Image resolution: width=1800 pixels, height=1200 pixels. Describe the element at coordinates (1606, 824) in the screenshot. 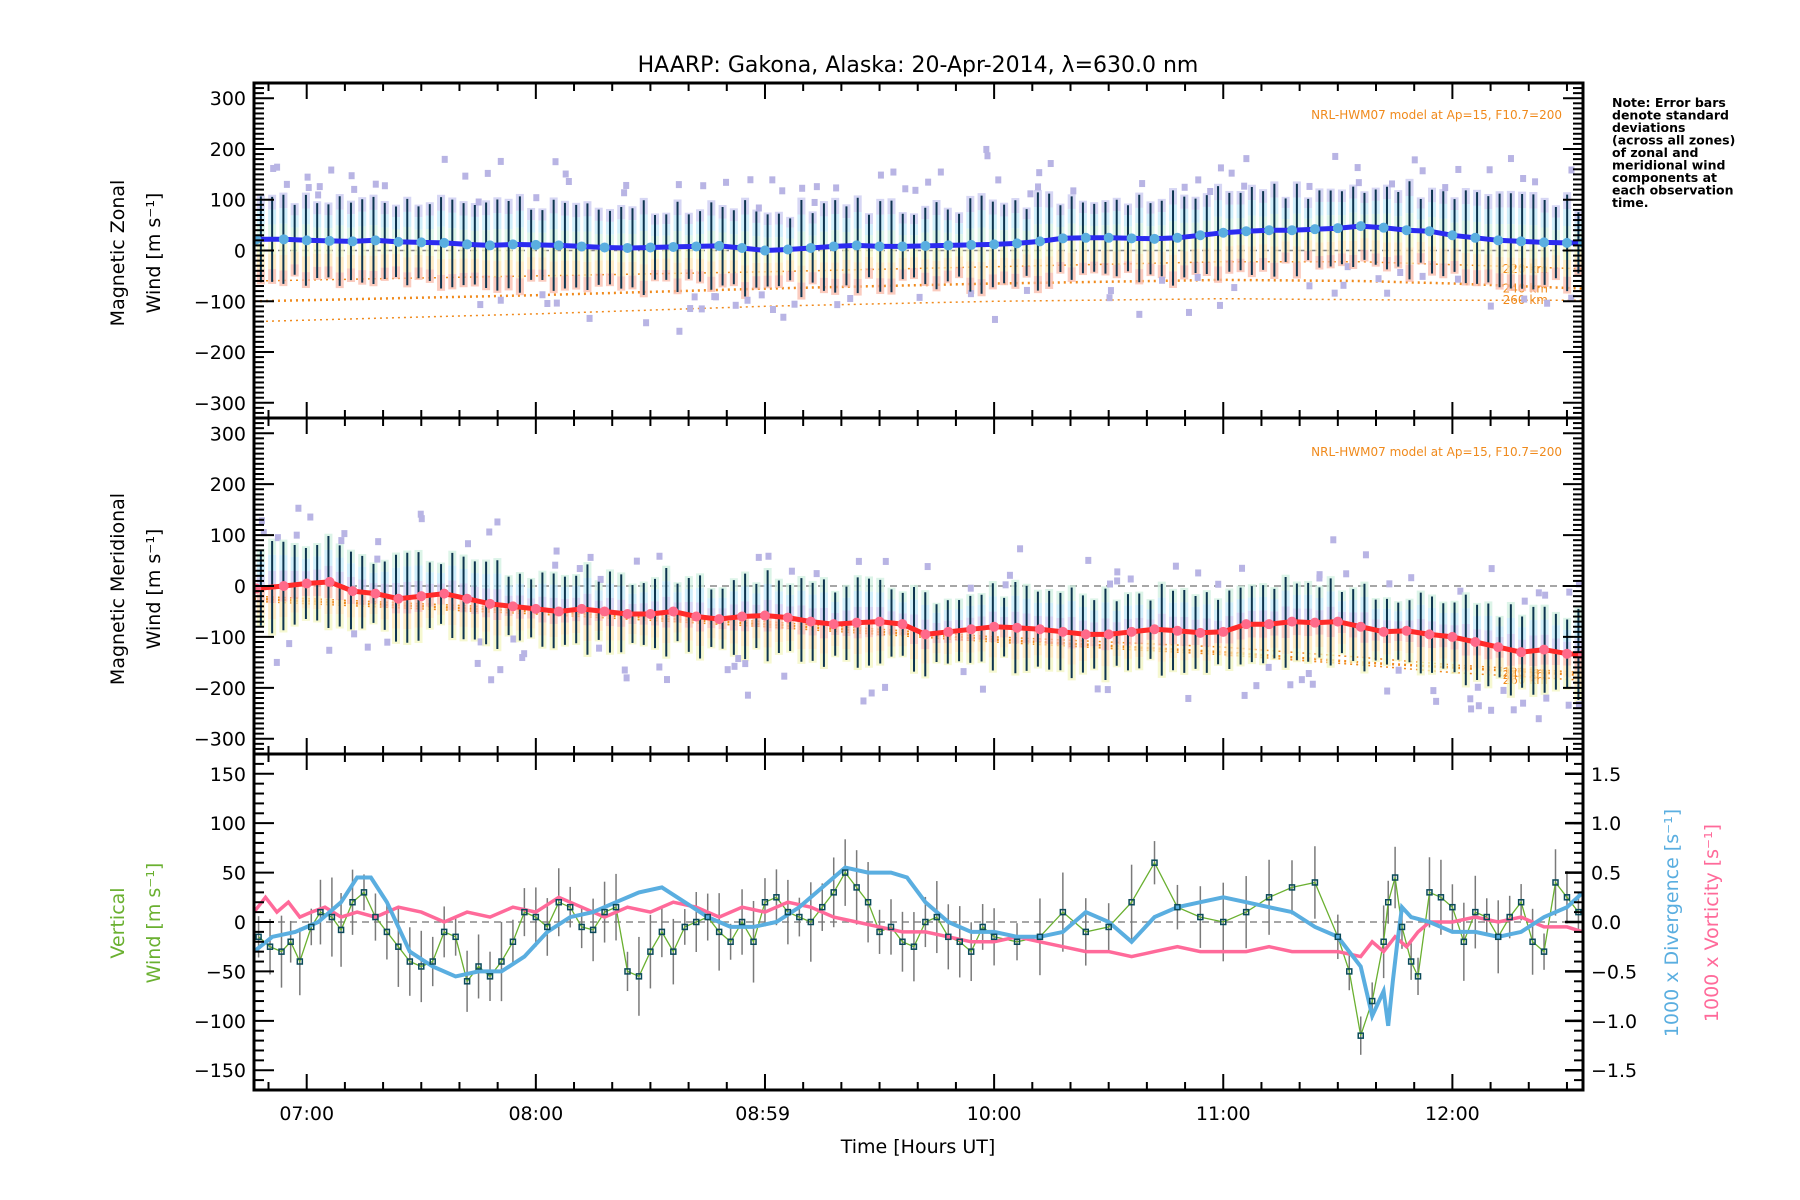

I see `y2-tick-label: 1.0` at that location.